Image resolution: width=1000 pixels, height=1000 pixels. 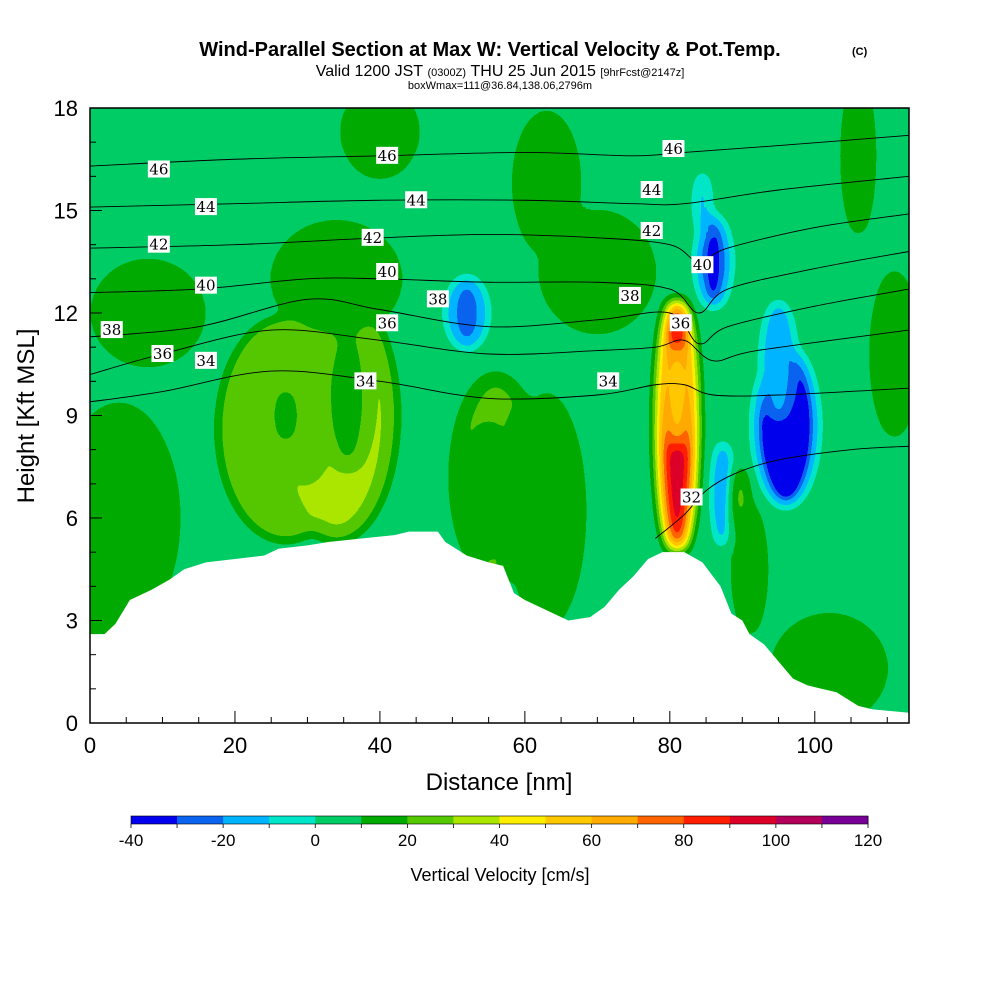 What do you see at coordinates (814, 745) in the screenshot?
I see `x-tick-label: 100` at bounding box center [814, 745].